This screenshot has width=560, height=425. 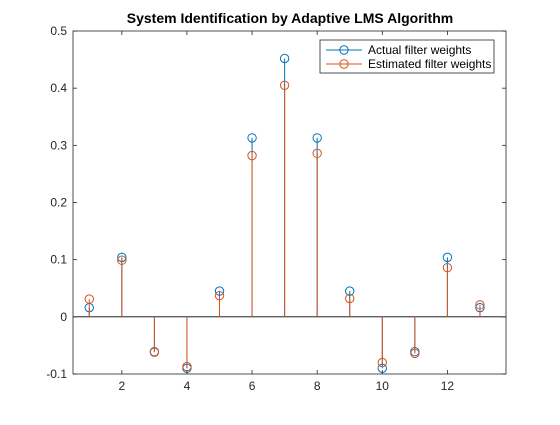 What do you see at coordinates (121, 386) in the screenshot?
I see `x-tick-label: 2` at bounding box center [121, 386].